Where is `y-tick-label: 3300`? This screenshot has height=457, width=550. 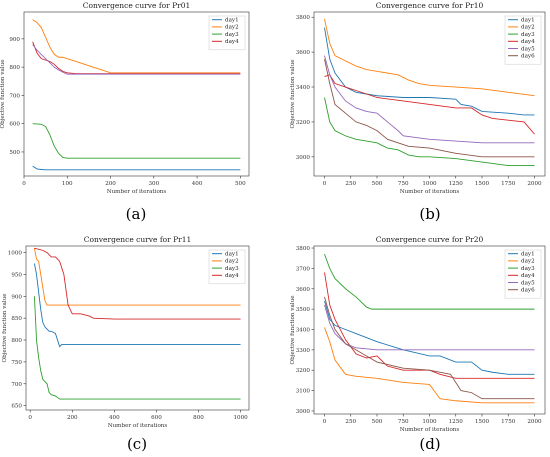
y-tick-label: 3300 is located at coordinates (303, 351).